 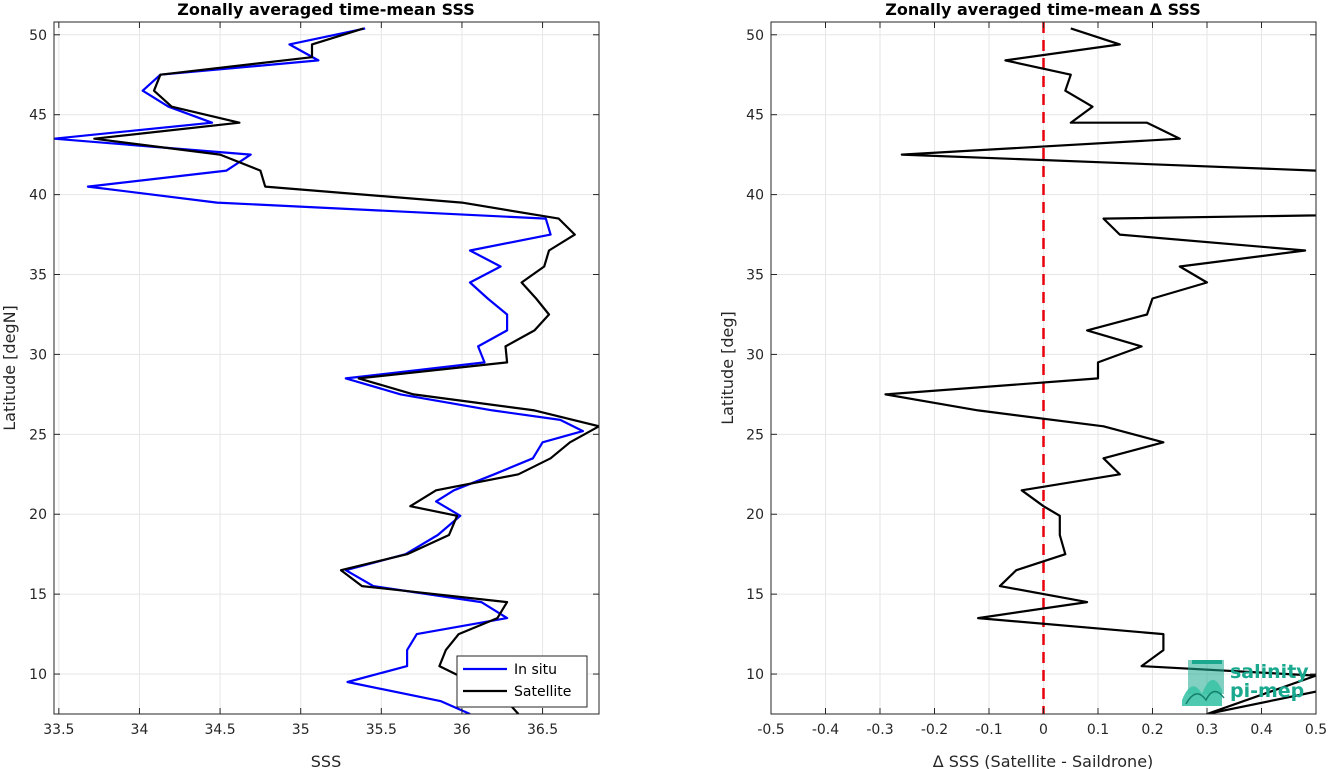 I want to click on y-axis-label: Latitude [degN], so click(x=9, y=368).